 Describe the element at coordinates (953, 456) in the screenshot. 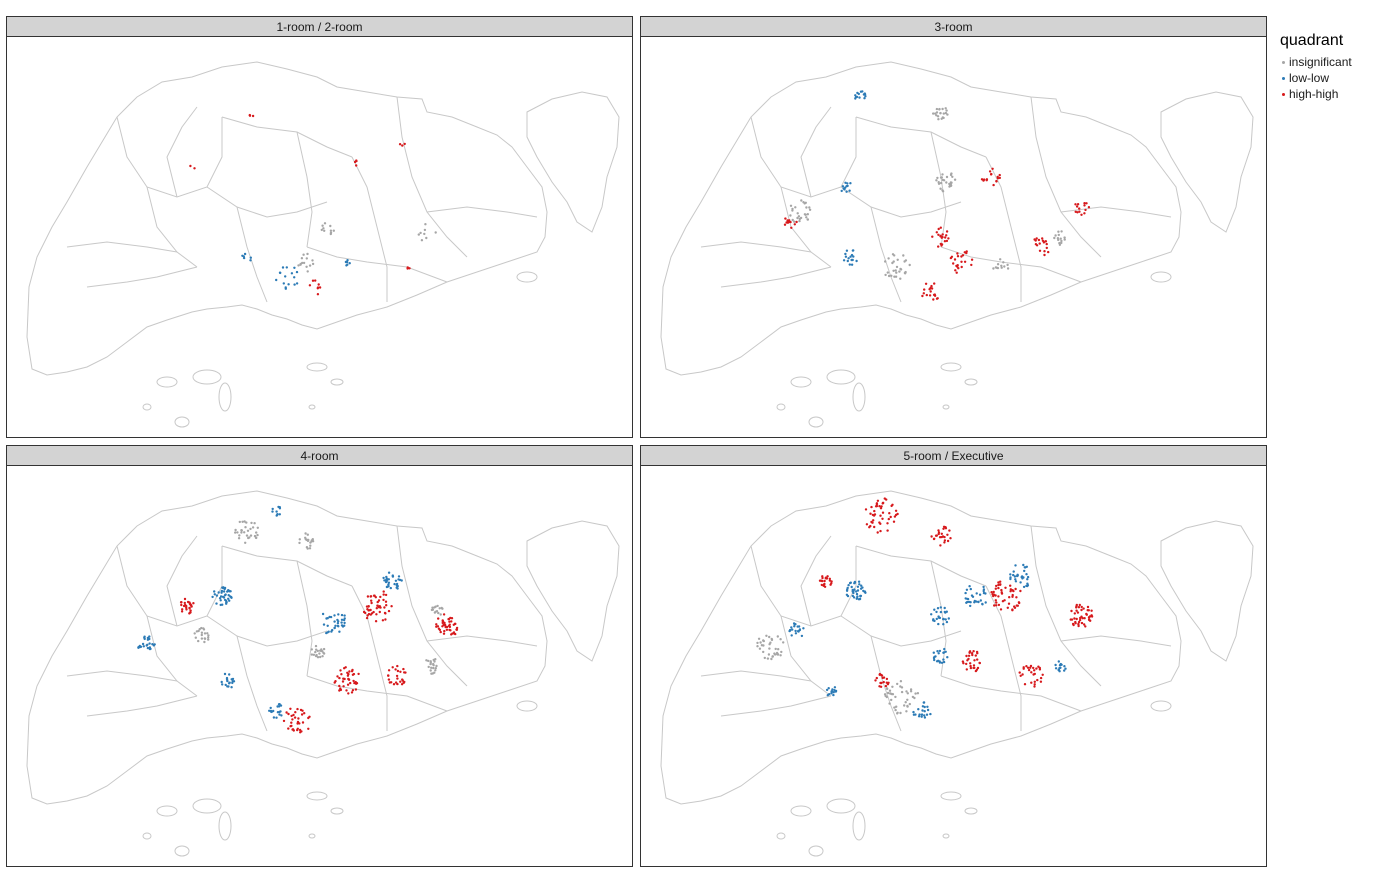

I see `facet-title: 5-room / Executive` at that location.